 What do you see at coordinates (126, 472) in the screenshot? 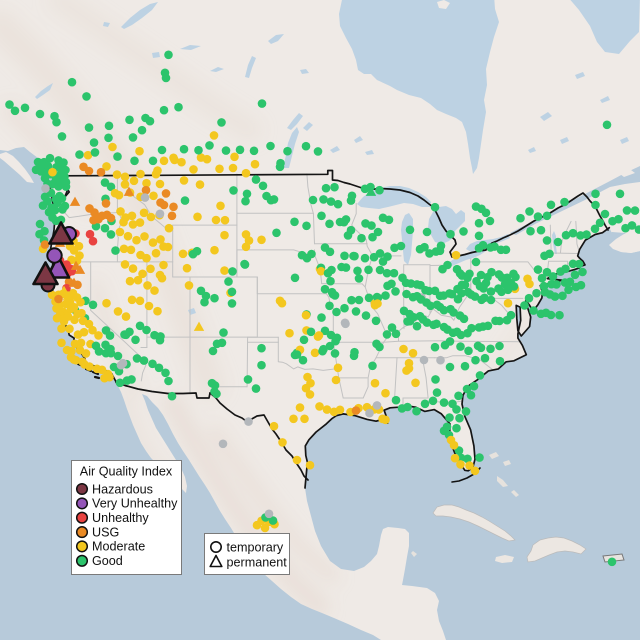
I see `svg-text: Air Quality Index` at bounding box center [126, 472].